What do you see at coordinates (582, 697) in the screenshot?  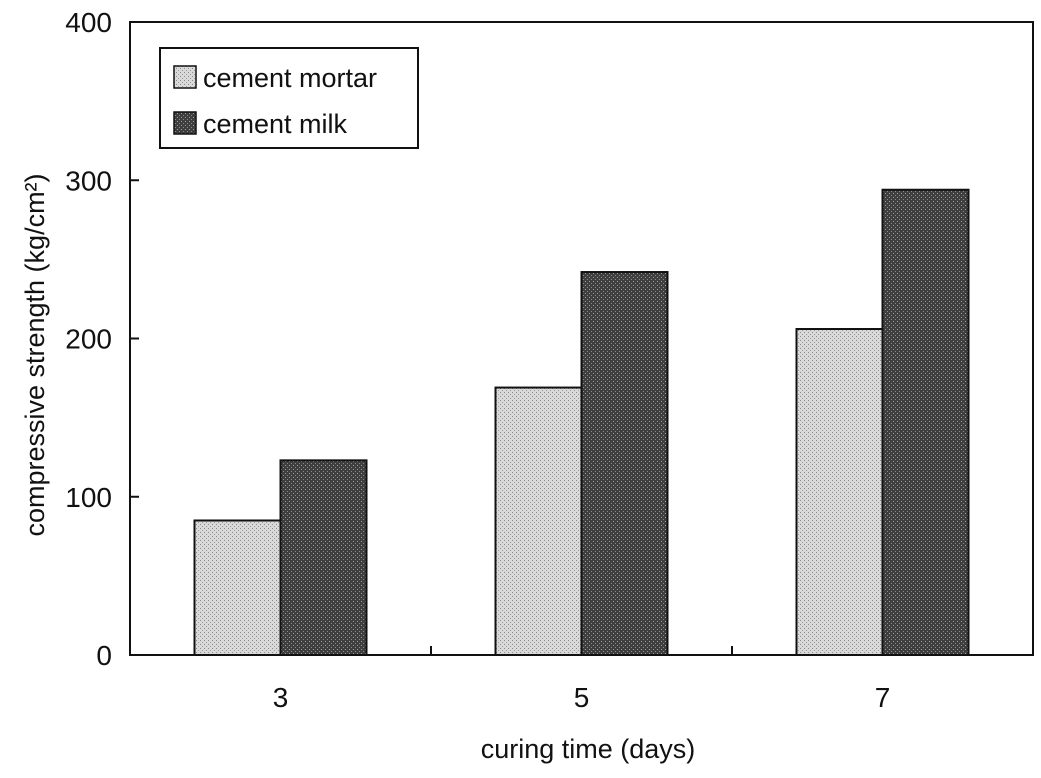 I see `x-tick-label: 5` at bounding box center [582, 697].